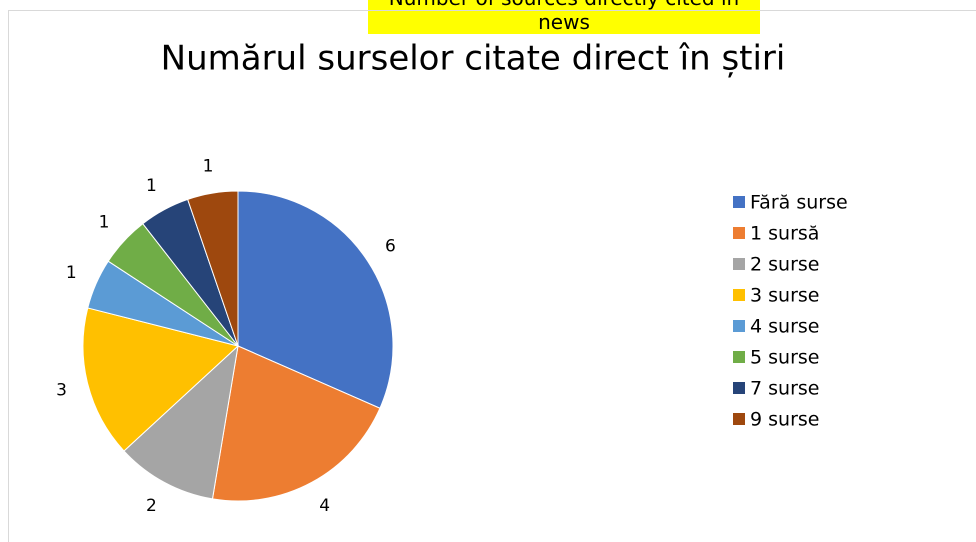 Image resolution: width=976 pixels, height=542 pixels. I want to click on legend-label: 1 sursă, so click(784, 234).